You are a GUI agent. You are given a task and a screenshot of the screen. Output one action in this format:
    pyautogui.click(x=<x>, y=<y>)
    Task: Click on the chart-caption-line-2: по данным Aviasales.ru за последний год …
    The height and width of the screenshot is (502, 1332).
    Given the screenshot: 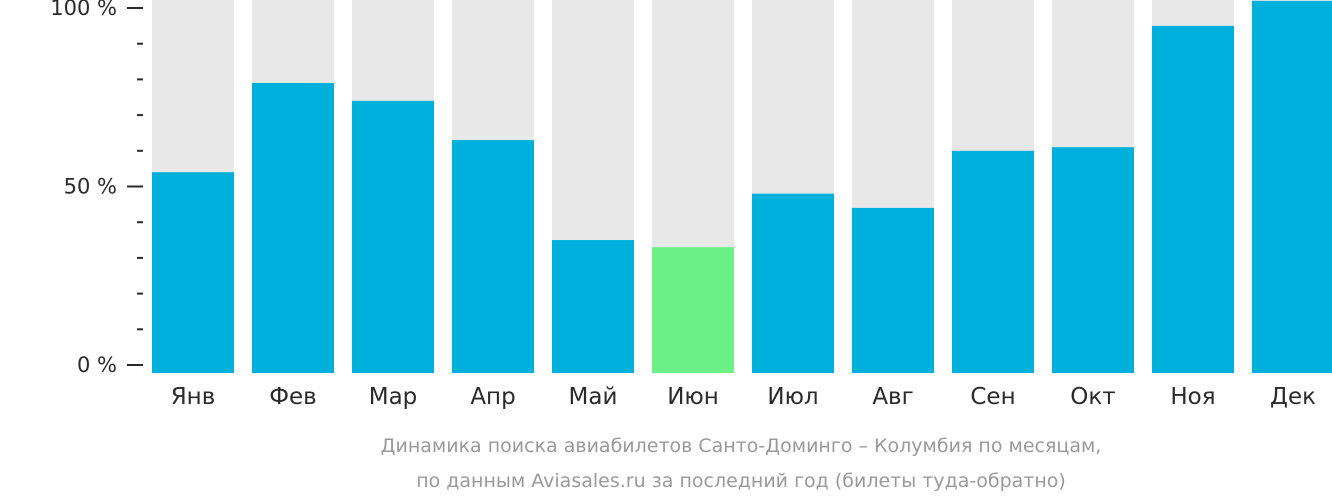 What is the action you would take?
    pyautogui.click(x=741, y=481)
    